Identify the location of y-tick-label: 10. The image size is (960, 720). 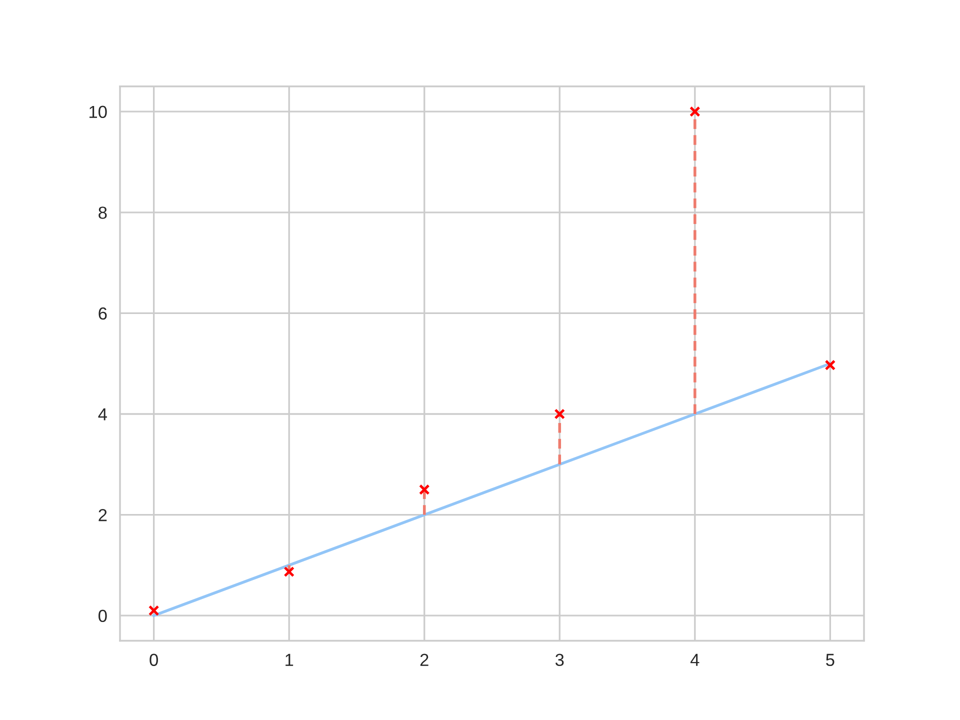
(98, 112).